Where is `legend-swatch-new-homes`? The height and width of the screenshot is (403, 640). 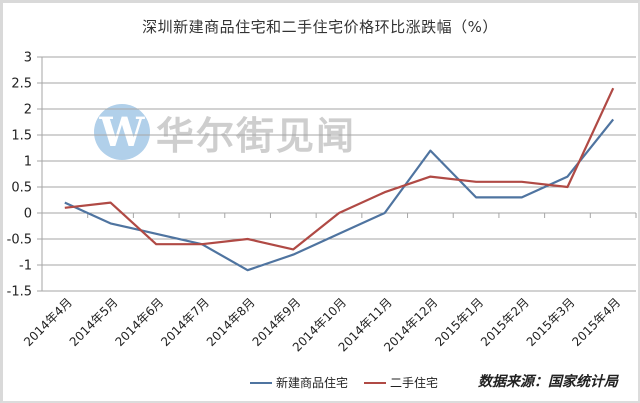 legend-swatch-new-homes is located at coordinates (261, 382).